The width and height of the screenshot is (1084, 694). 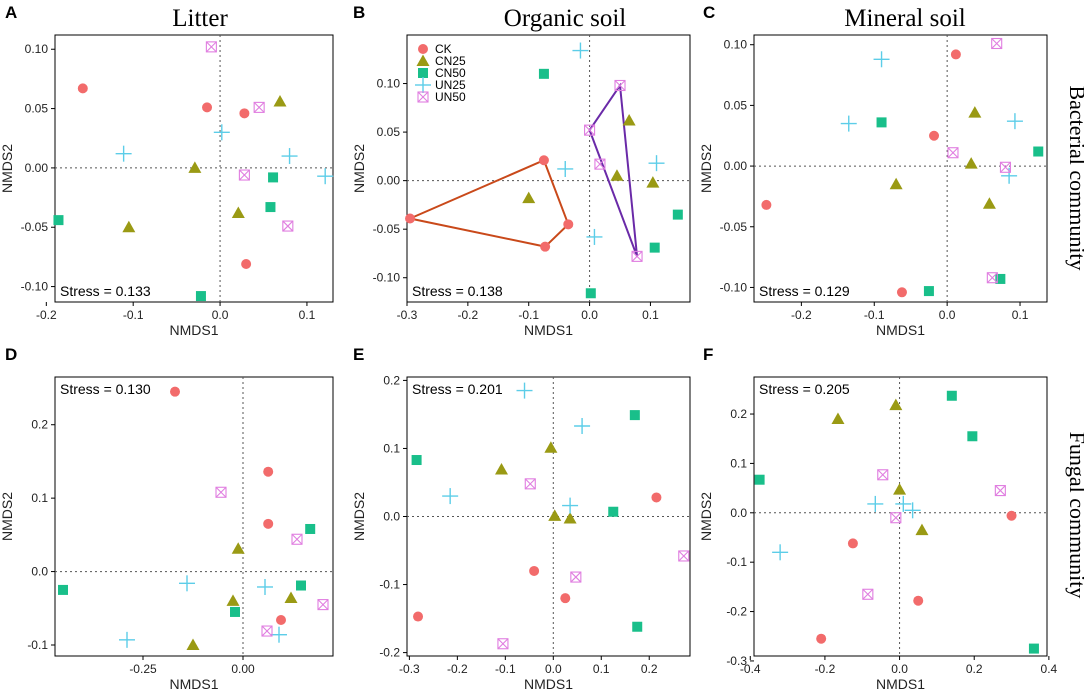 I want to click on x-tick-label: 0.00, so click(x=243, y=669).